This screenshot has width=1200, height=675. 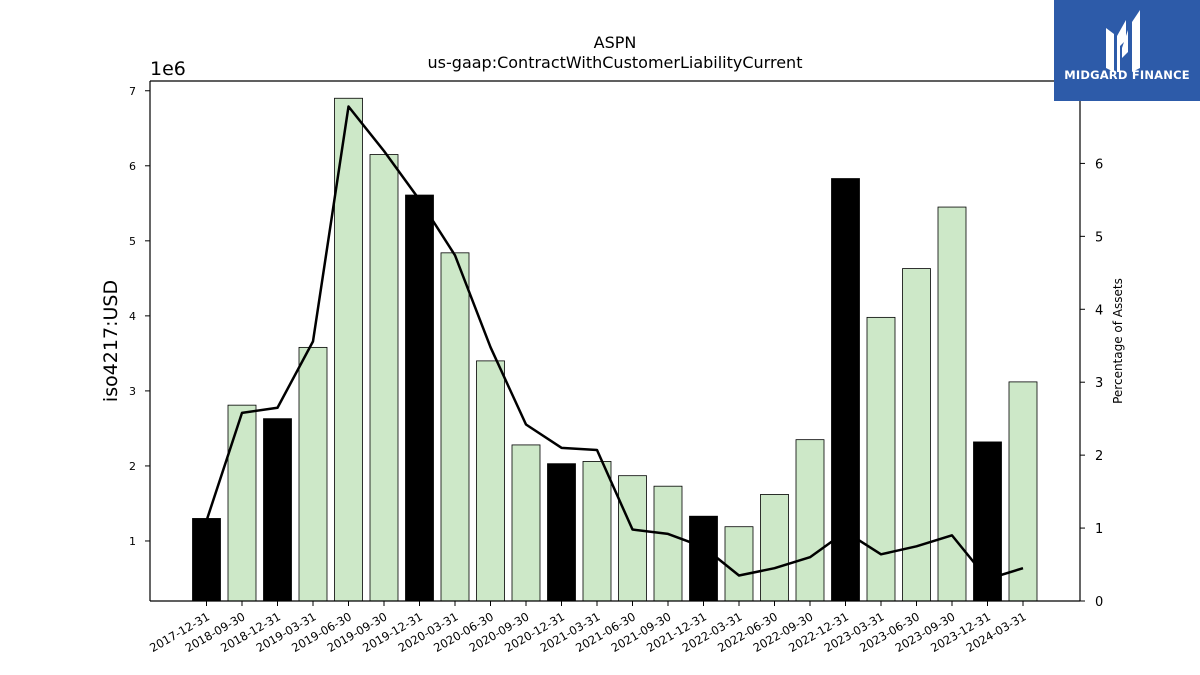 I want to click on left-tick-label: 7, so click(x=132, y=91).